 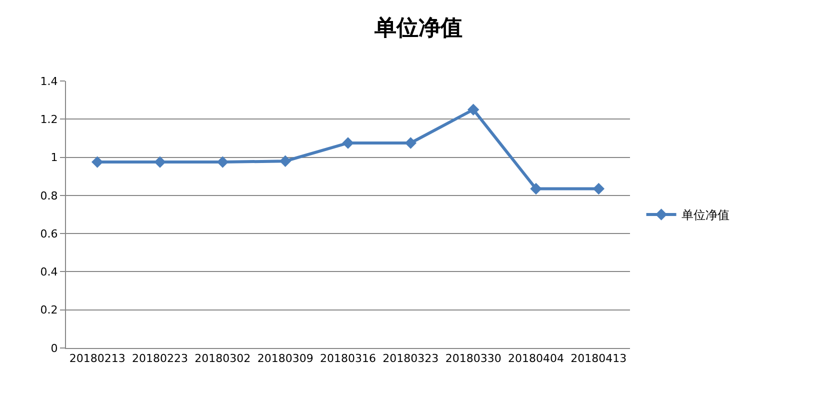 I want to click on x-tick-label: 20180404, so click(x=536, y=359).